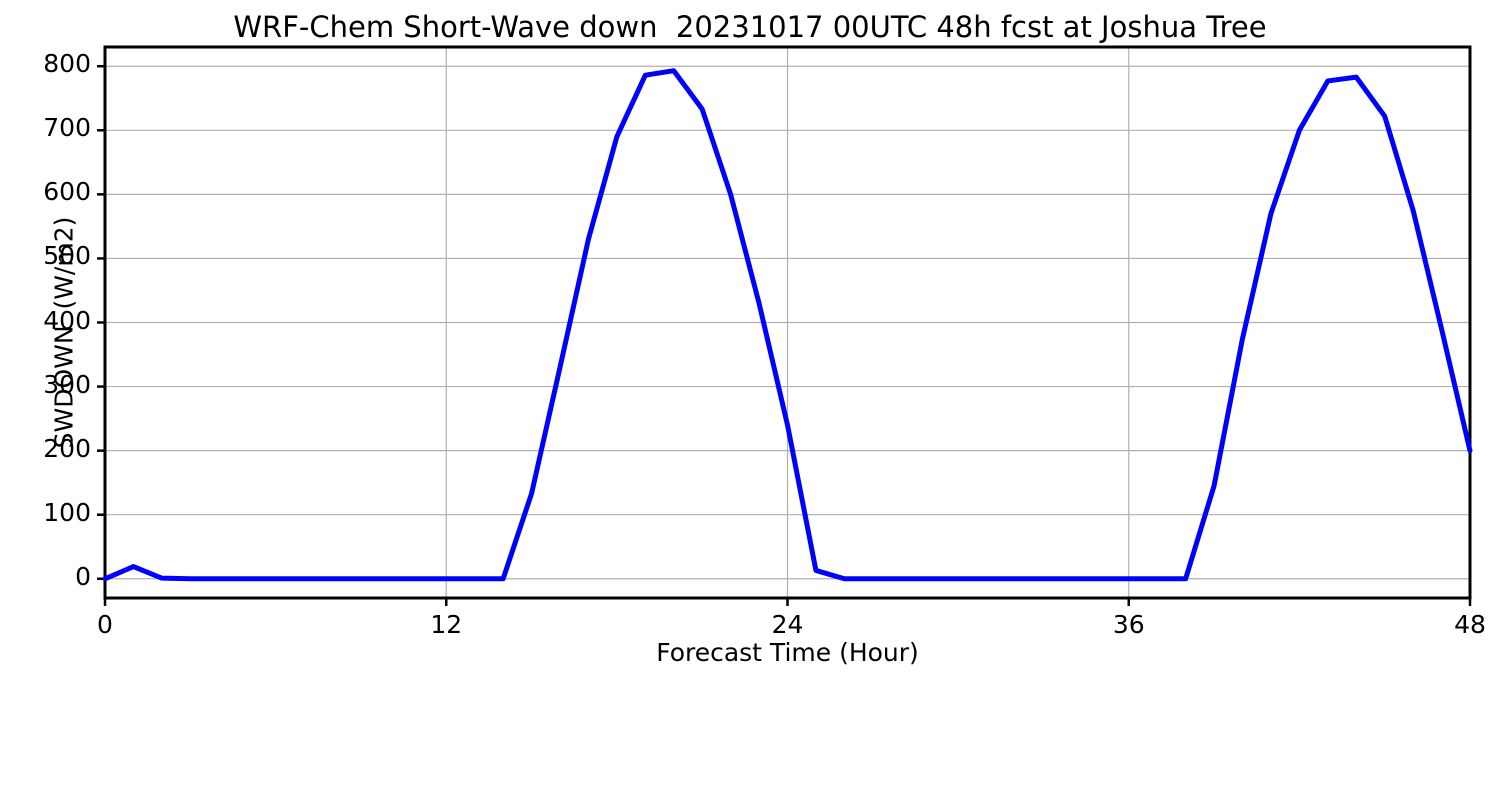  What do you see at coordinates (67, 448) in the screenshot?
I see `y-tick-label: 200` at bounding box center [67, 448].